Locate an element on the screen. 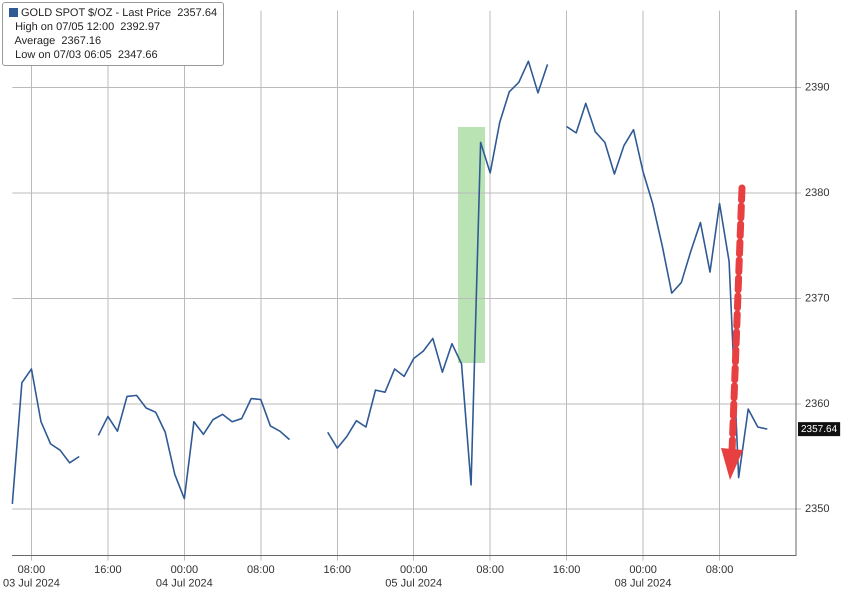  legend-label: GOLD SPOT $/OZ - Last Price is located at coordinates (96, 13).